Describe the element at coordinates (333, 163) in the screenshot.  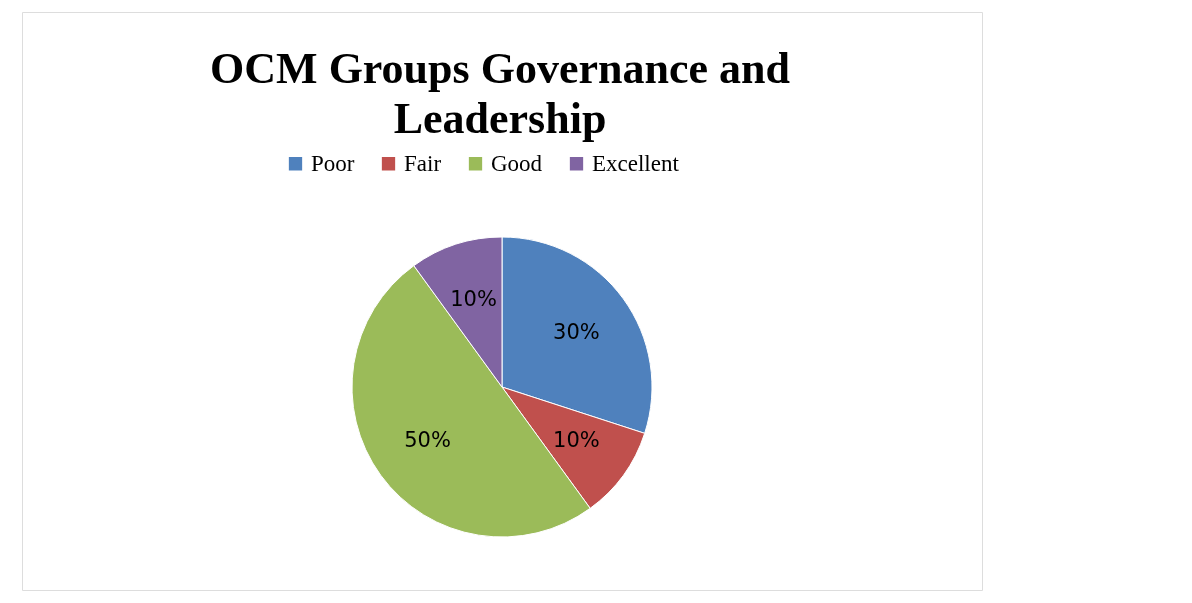
I see `legend-label: Poor` at that location.